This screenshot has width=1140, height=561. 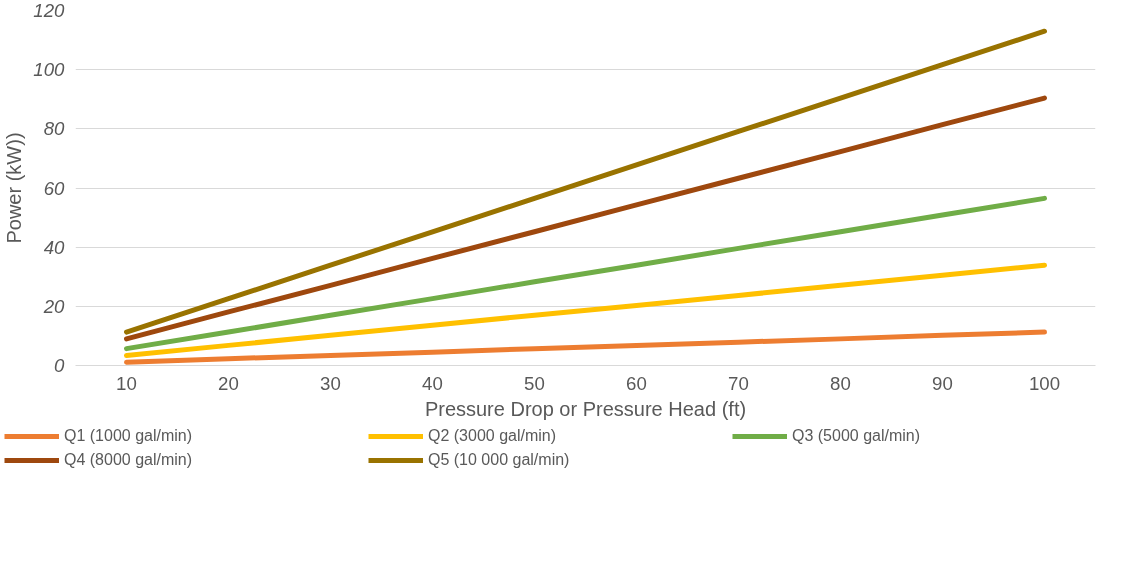 I want to click on y-tick-label: 0, so click(x=60, y=365).